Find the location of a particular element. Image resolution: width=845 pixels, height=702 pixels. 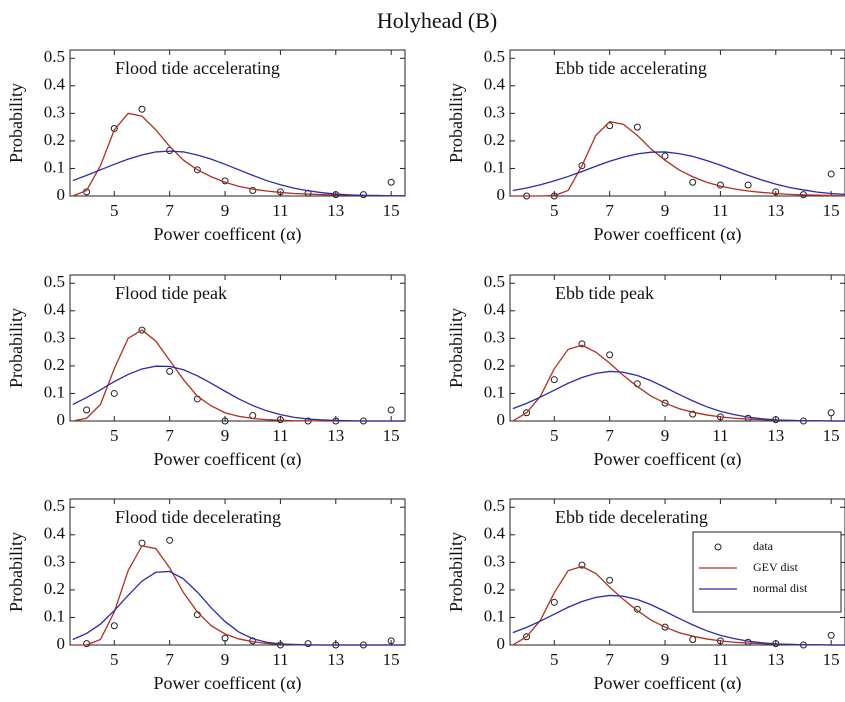

panel-title: Flood tide accelerating is located at coordinates (197, 68).